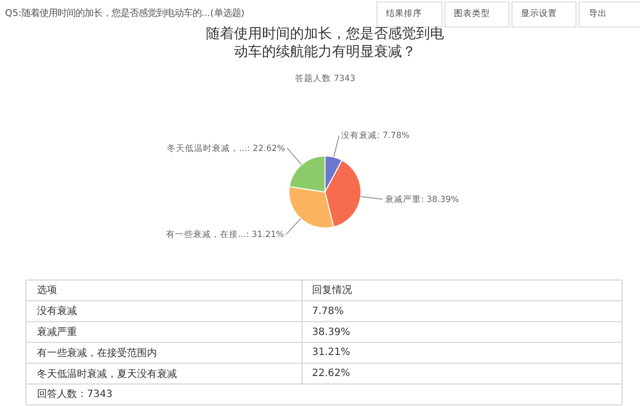 The image size is (640, 406). Describe the element at coordinates (107, 374) in the screenshot. I see `text: 冬天低温时衰减，夏天没有衰减` at that location.